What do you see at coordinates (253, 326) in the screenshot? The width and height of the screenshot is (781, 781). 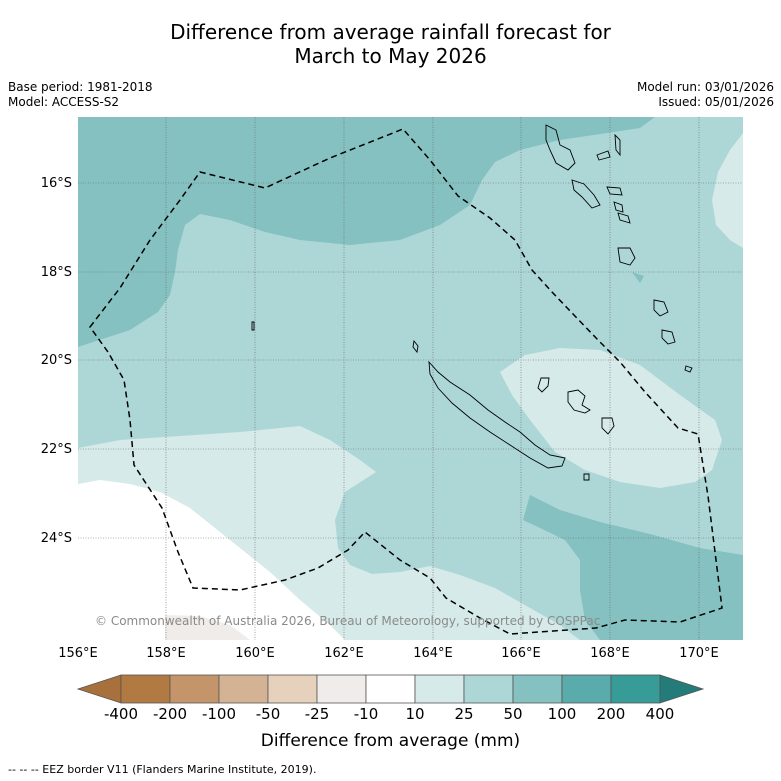 I see `chesterfield-islet` at bounding box center [253, 326].